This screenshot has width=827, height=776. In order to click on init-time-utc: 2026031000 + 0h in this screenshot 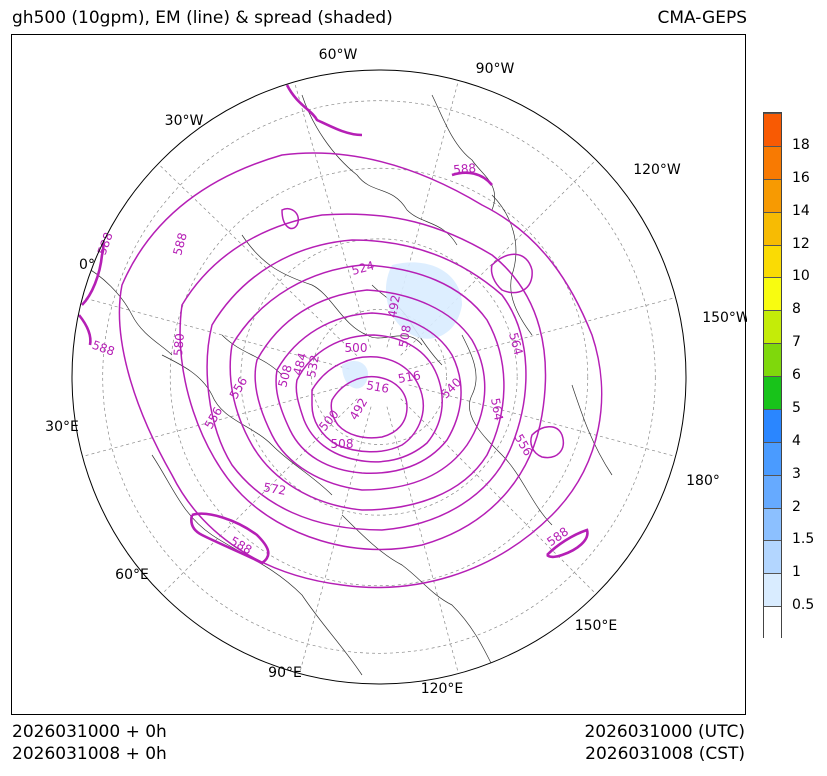, I will do `click(89, 732)`.